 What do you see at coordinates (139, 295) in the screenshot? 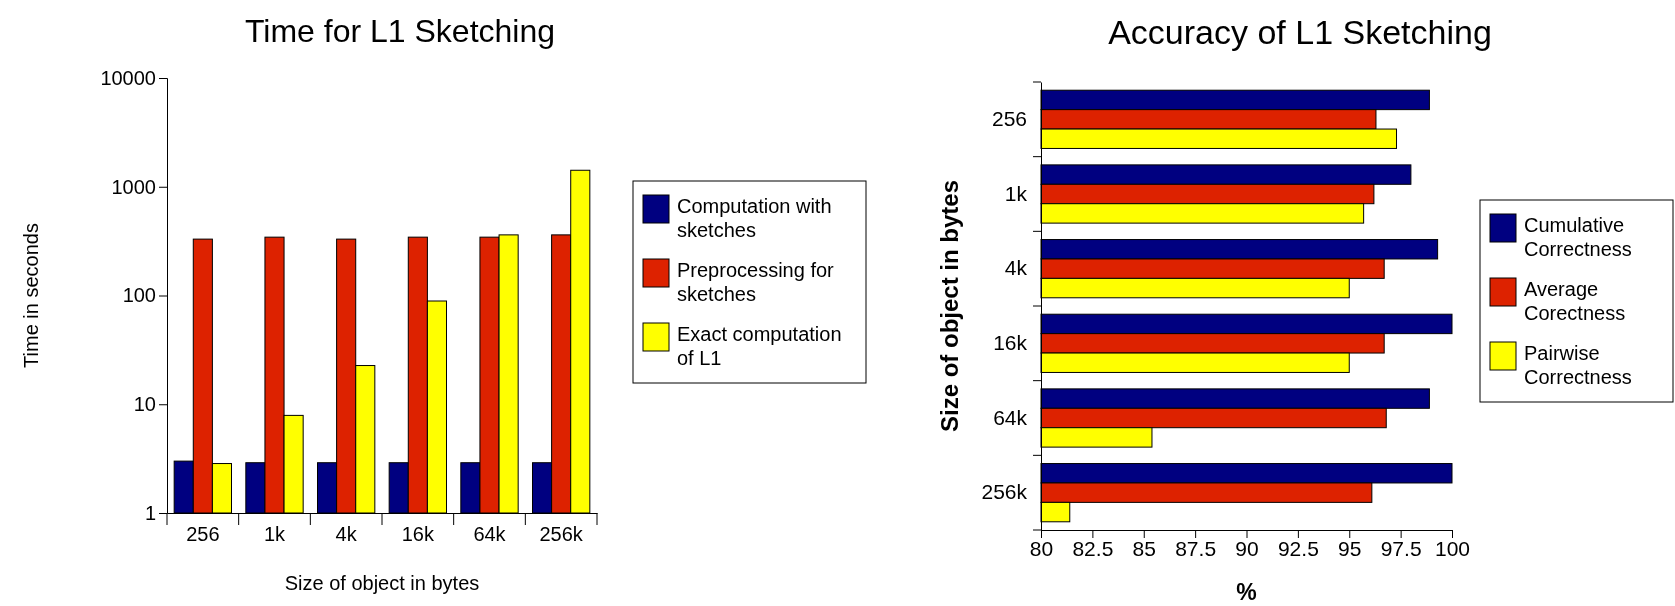
I see `y-tick-label: 100` at bounding box center [139, 295].